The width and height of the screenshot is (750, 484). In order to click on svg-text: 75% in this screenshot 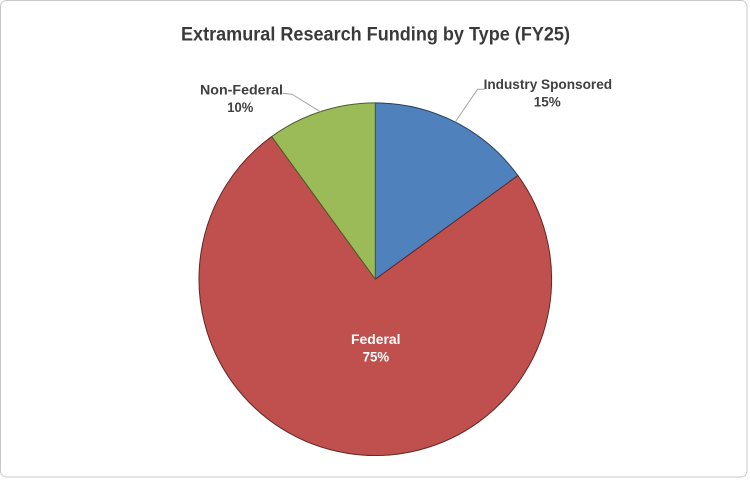, I will do `click(376, 356)`.